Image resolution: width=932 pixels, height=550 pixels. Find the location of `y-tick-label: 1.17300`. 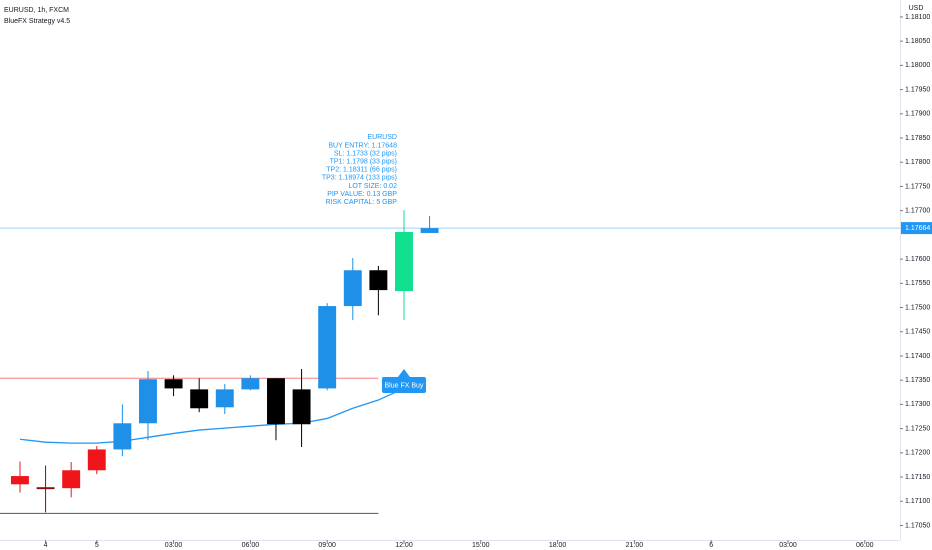

y-tick-label: 1.17300 is located at coordinates (917, 404).